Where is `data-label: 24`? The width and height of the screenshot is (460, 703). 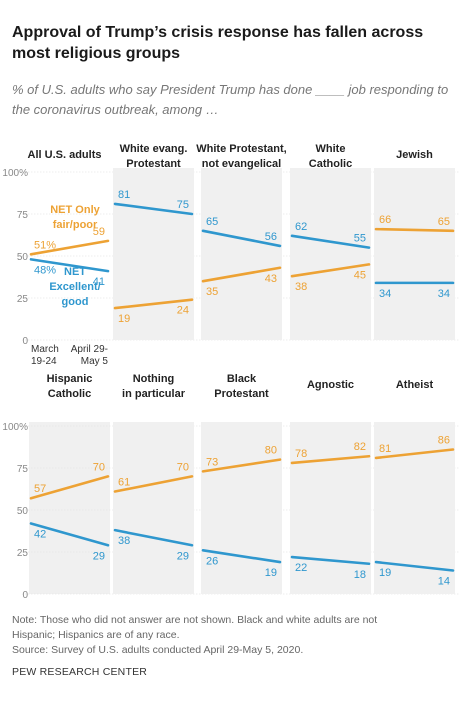
data-label: 24 is located at coordinates (183, 311).